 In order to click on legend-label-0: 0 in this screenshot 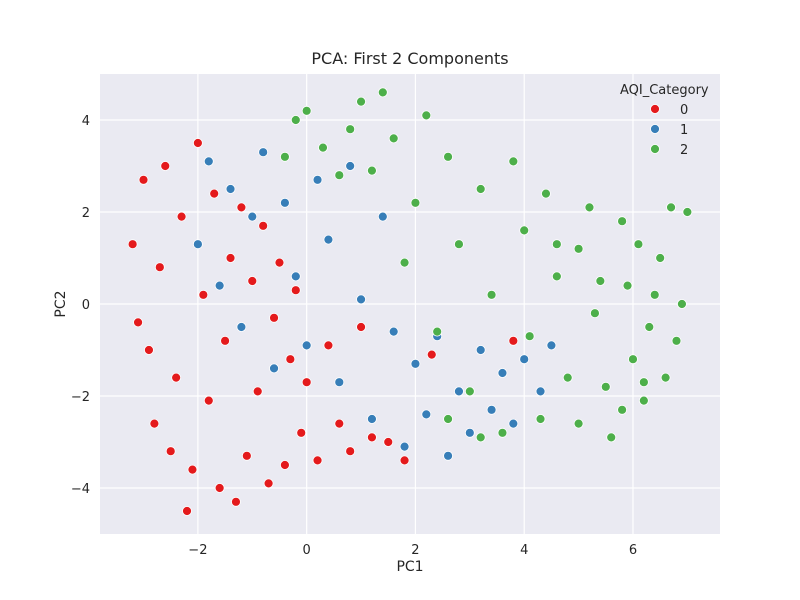, I will do `click(684, 110)`.